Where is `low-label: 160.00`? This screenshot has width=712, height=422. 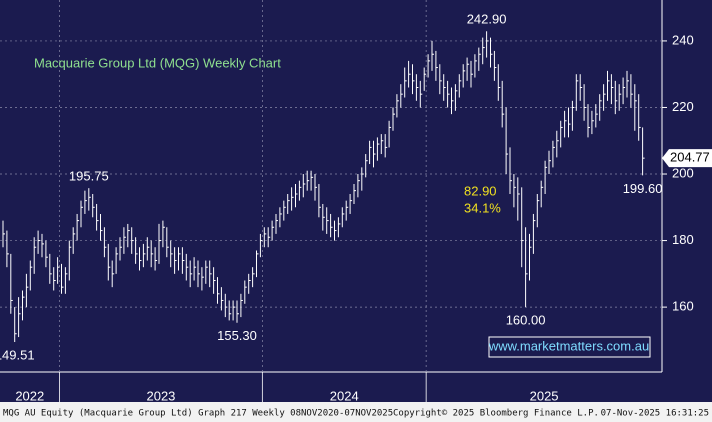 low-label: 160.00 is located at coordinates (526, 320).